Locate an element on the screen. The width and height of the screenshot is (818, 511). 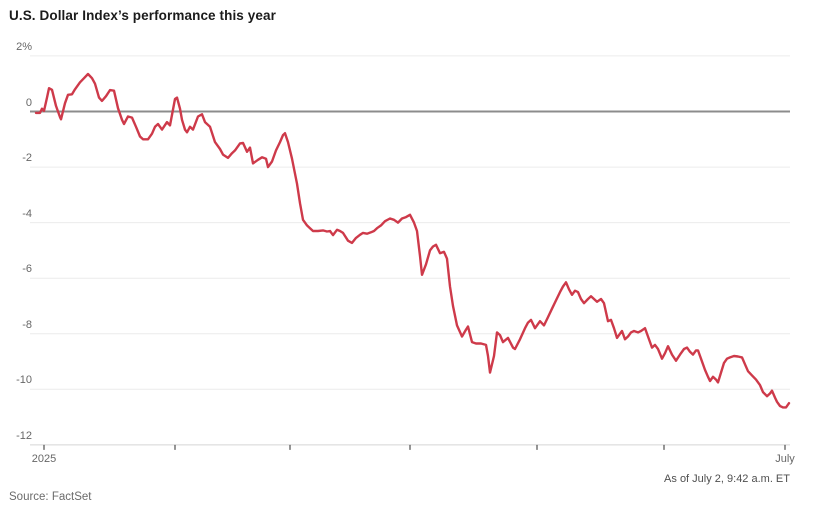
y-axis-label: 0 is located at coordinates (28, 102).